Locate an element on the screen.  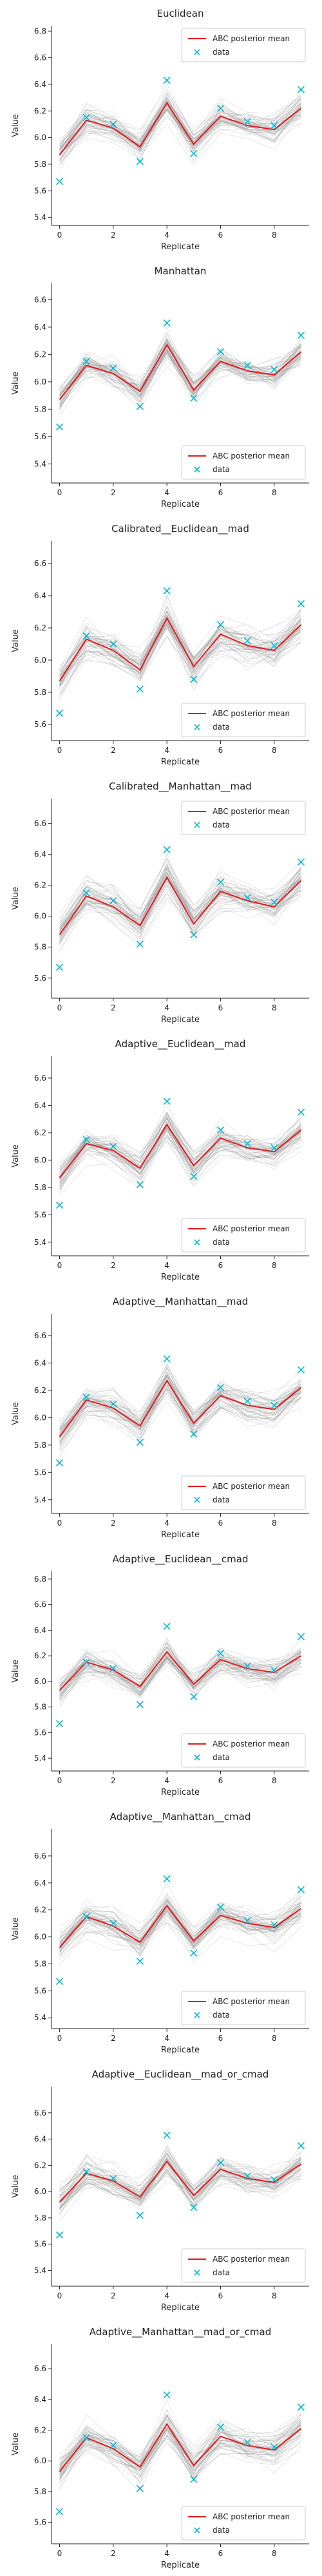
y-tick-label: 6.2 is located at coordinates (40, 1390).